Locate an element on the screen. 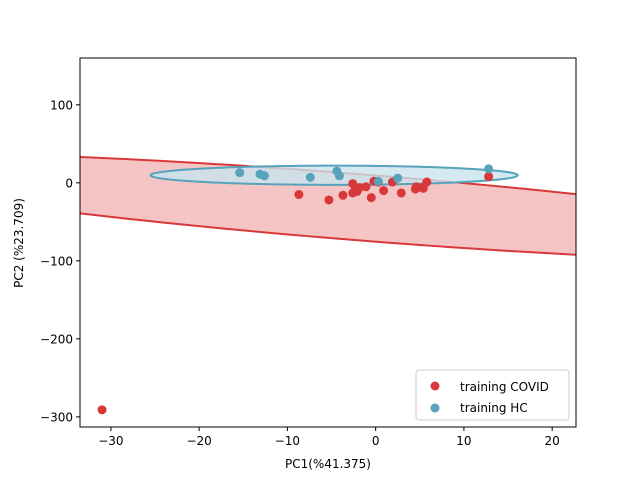 Image resolution: width=640 pixels, height=480 pixels. legend-label-hc: training HC is located at coordinates (494, 408).